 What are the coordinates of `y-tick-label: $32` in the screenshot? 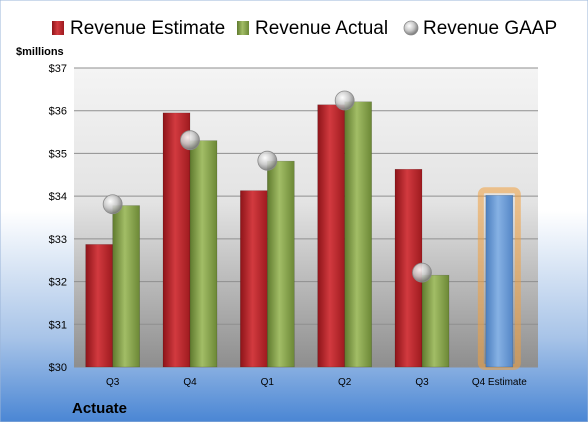 It's located at (58, 283).